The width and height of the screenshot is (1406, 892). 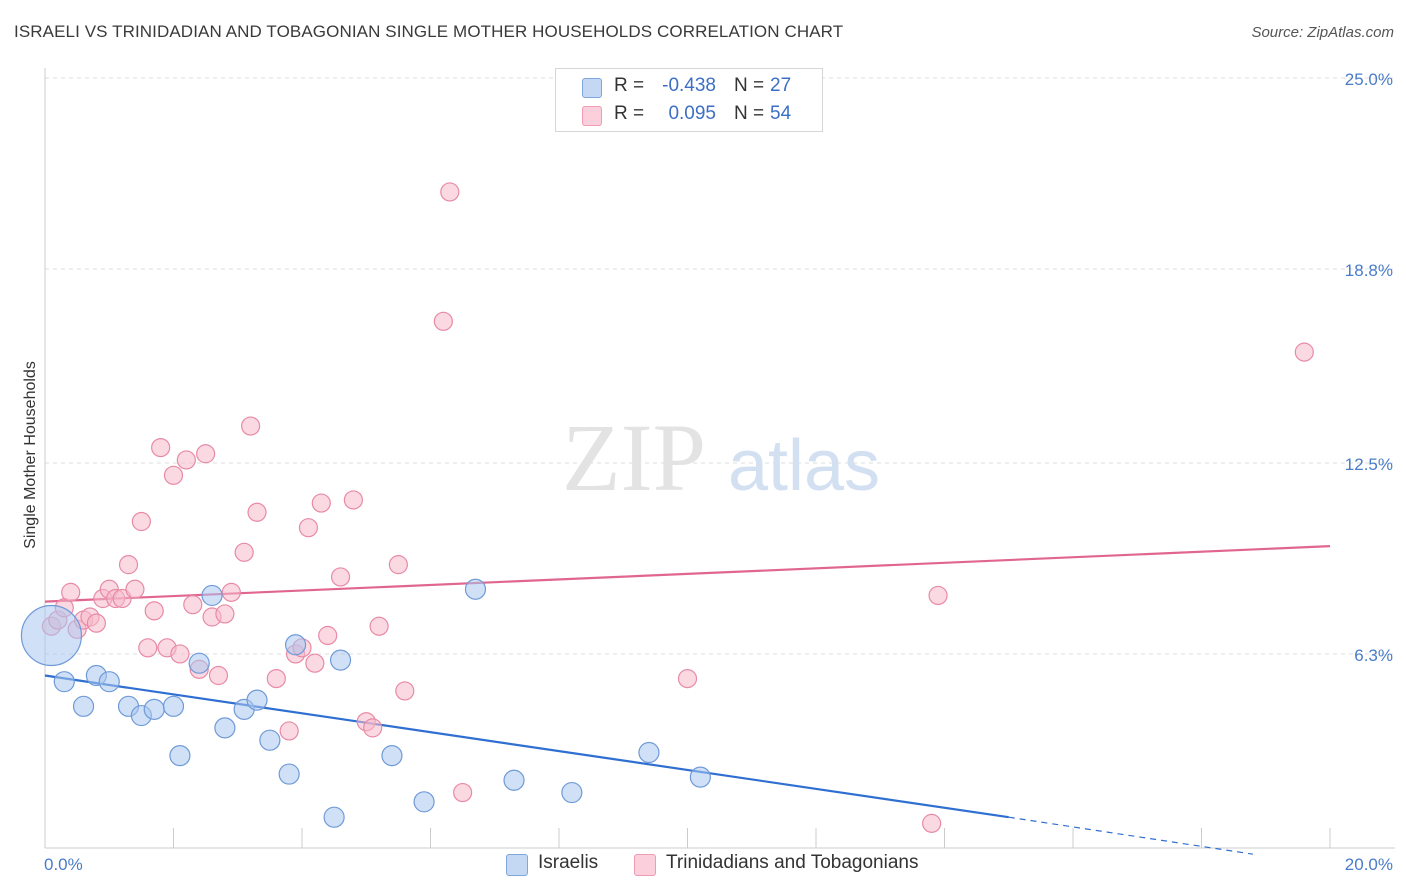 What do you see at coordinates (721, 457) in the screenshot?
I see `watermark: ZIP atlas` at bounding box center [721, 457].